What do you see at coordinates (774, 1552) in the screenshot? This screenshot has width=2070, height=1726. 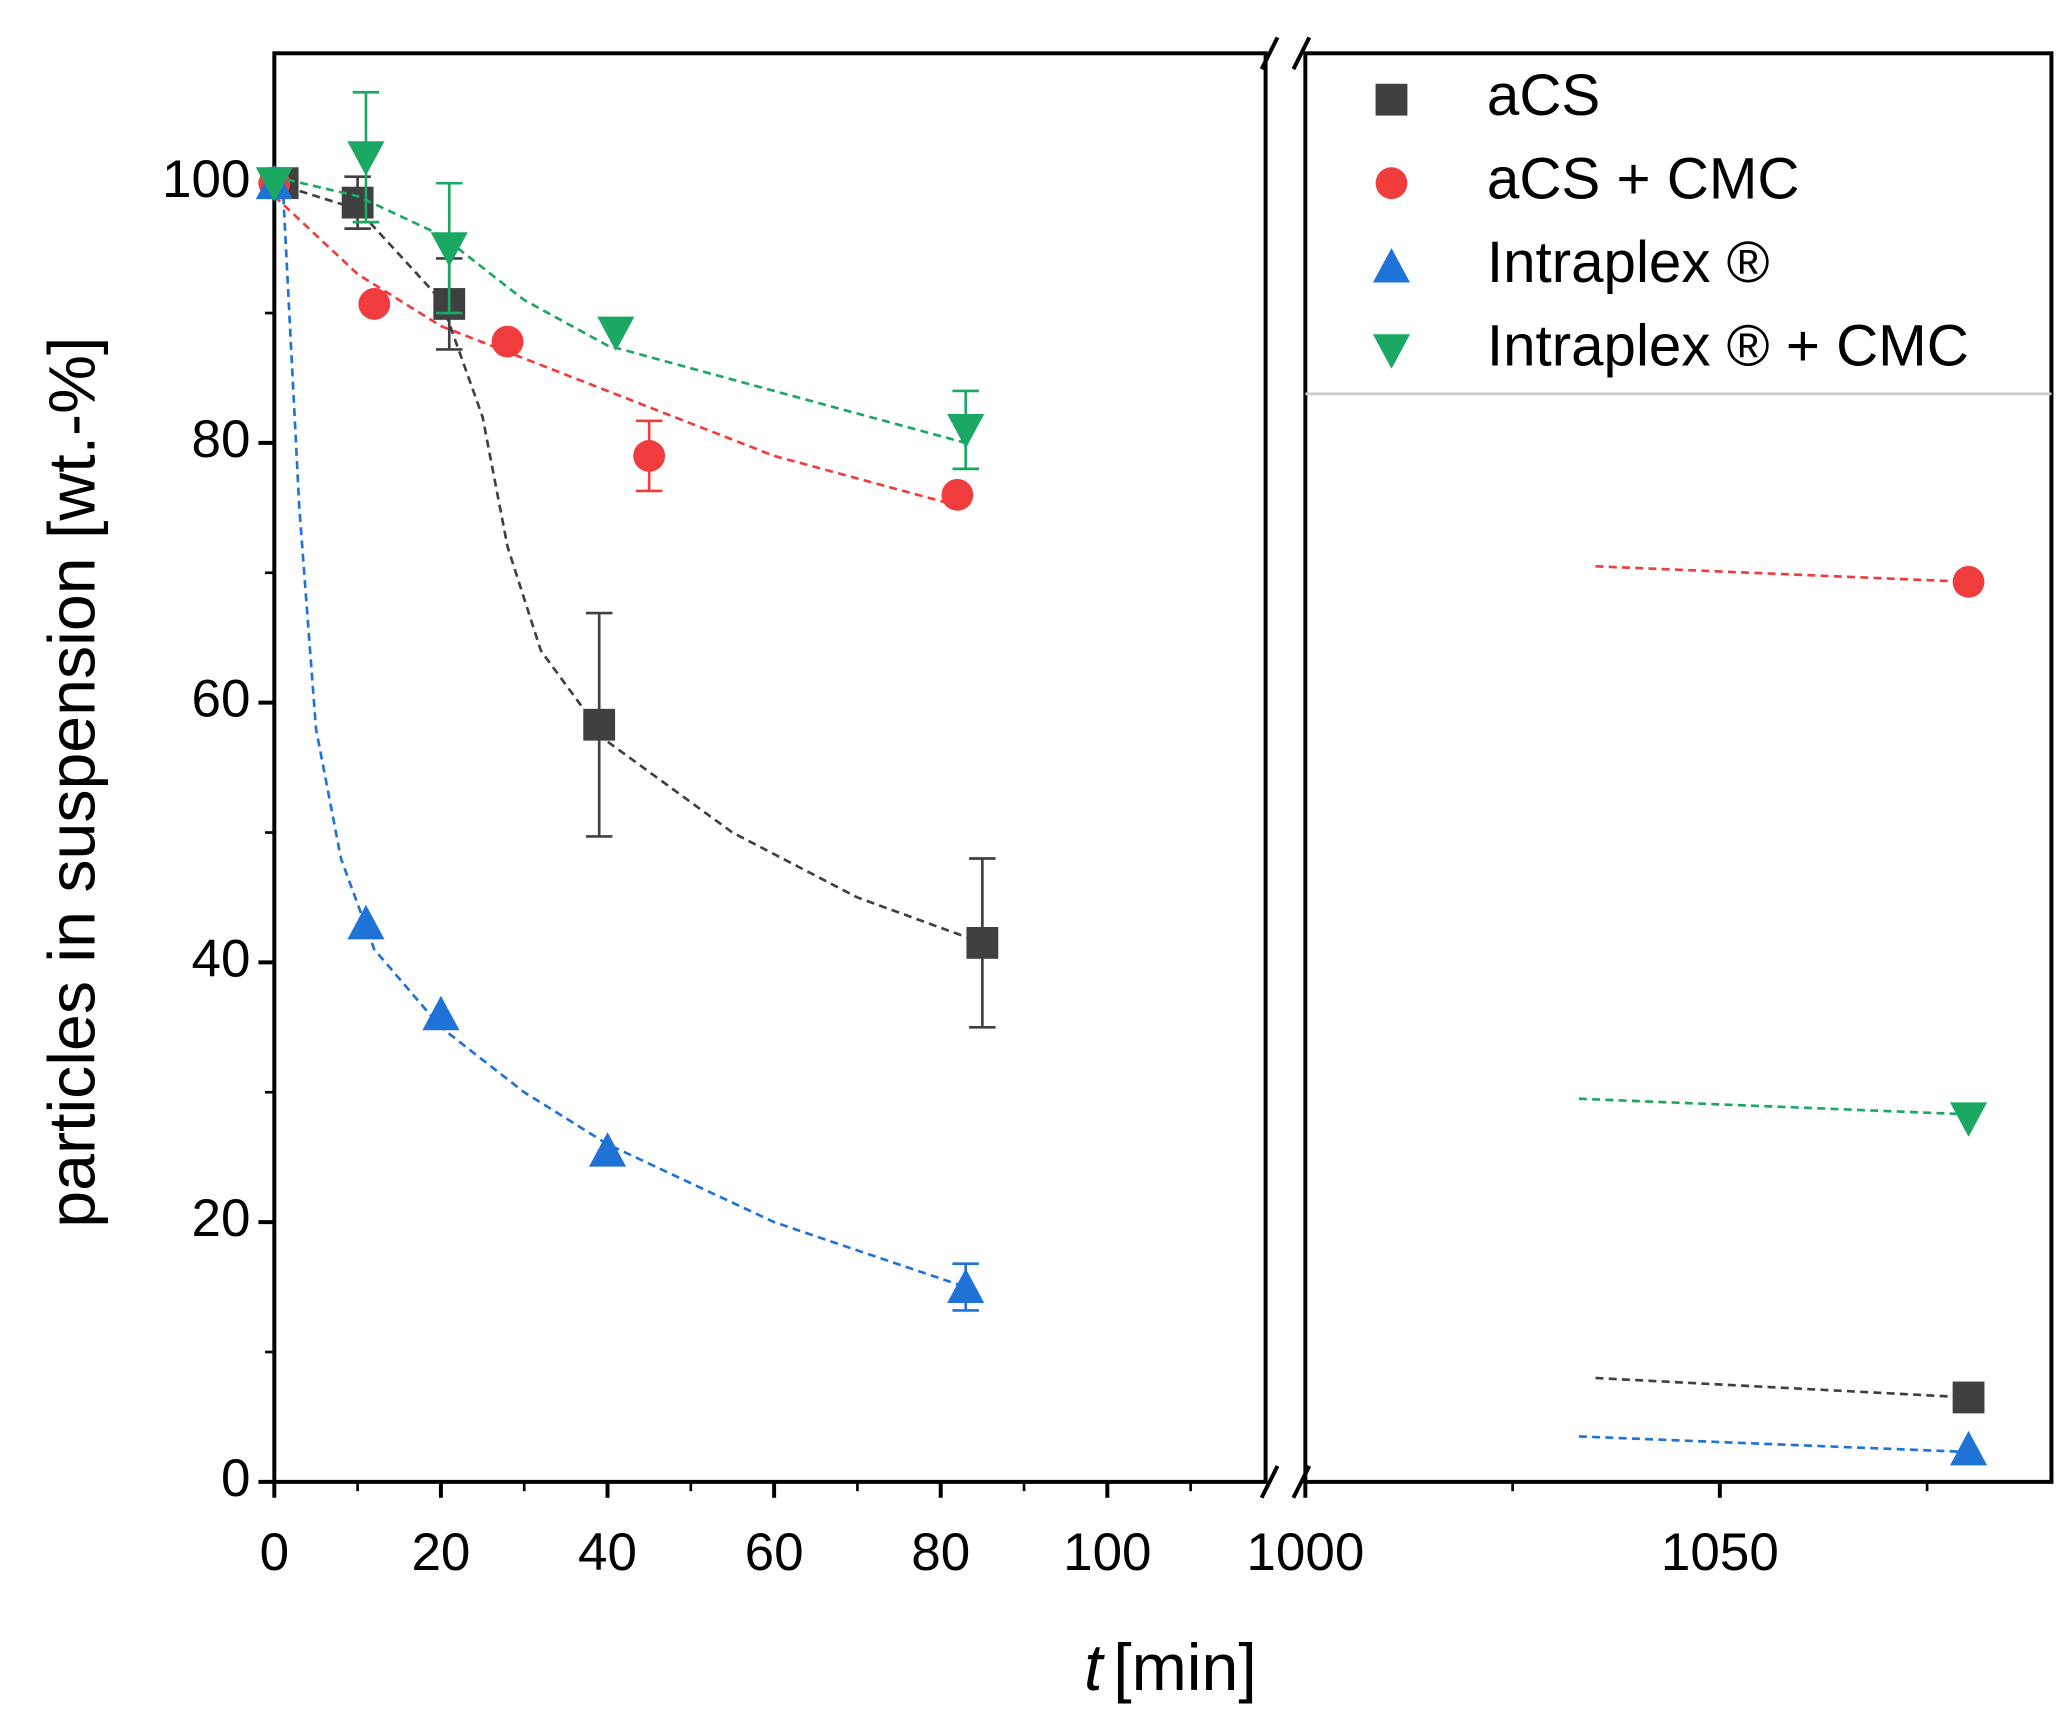 I see `x-tick-label: 60` at bounding box center [774, 1552].